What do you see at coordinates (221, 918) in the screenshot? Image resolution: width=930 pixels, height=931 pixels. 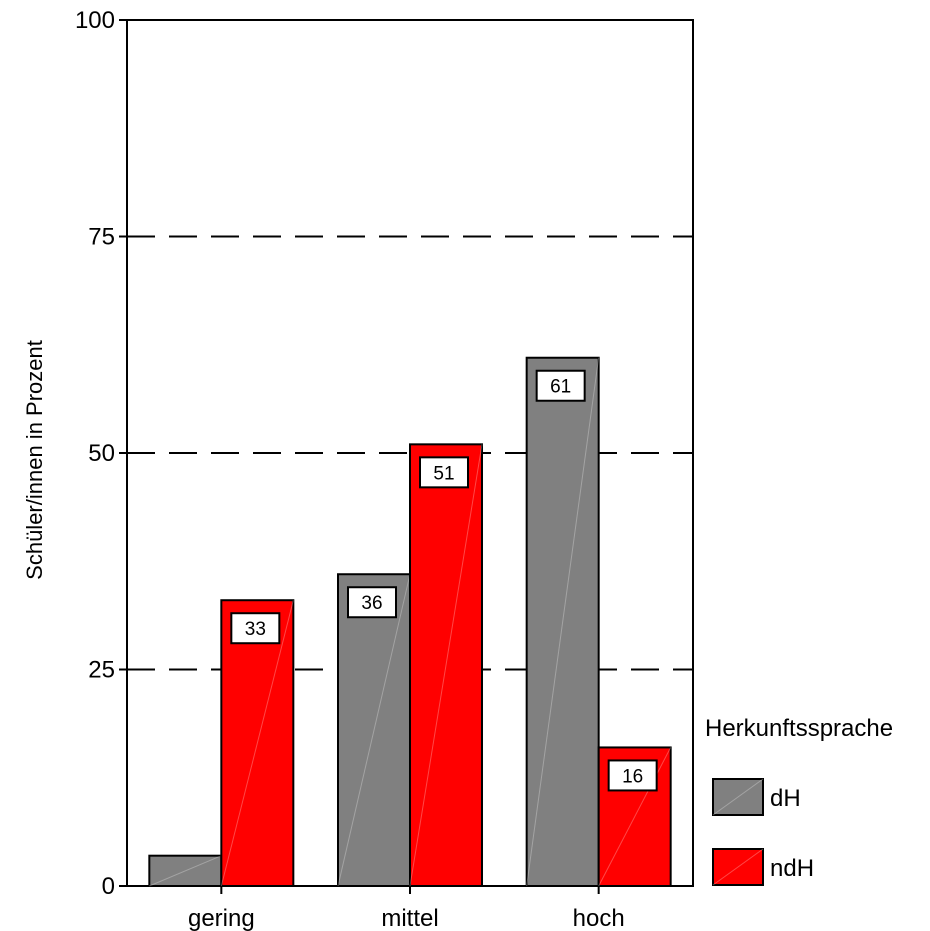 I see `x-tick-label-gering: gering` at bounding box center [221, 918].